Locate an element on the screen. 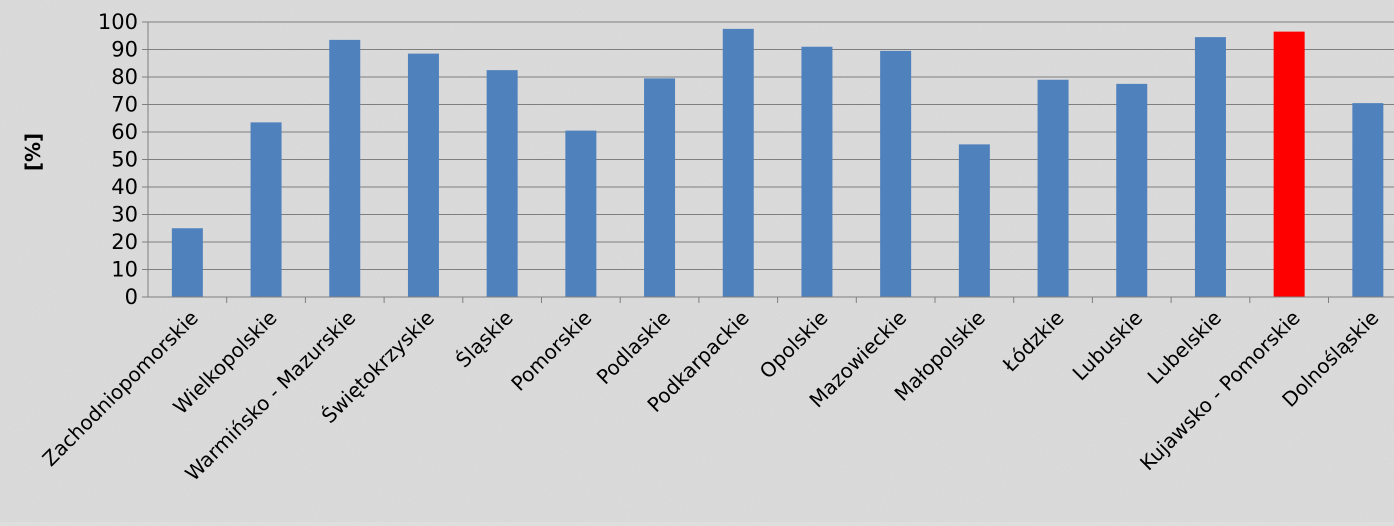 This screenshot has height=526, width=1394. y-tick-label: 10 is located at coordinates (124, 270).